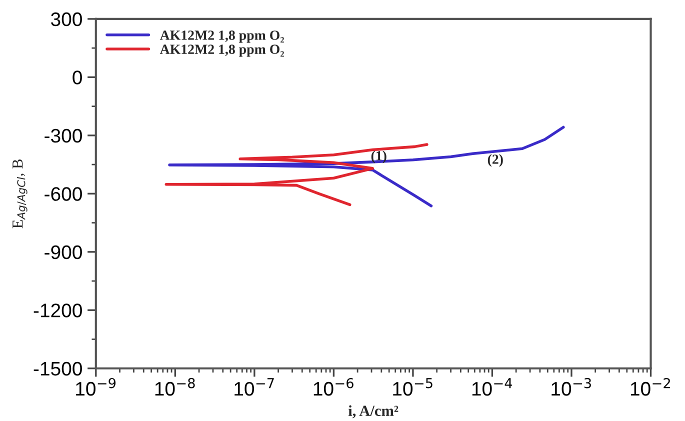 The image size is (685, 421). What do you see at coordinates (175, 387) in the screenshot?
I see `x-tick-label: 10$^{−8}$` at bounding box center [175, 387].